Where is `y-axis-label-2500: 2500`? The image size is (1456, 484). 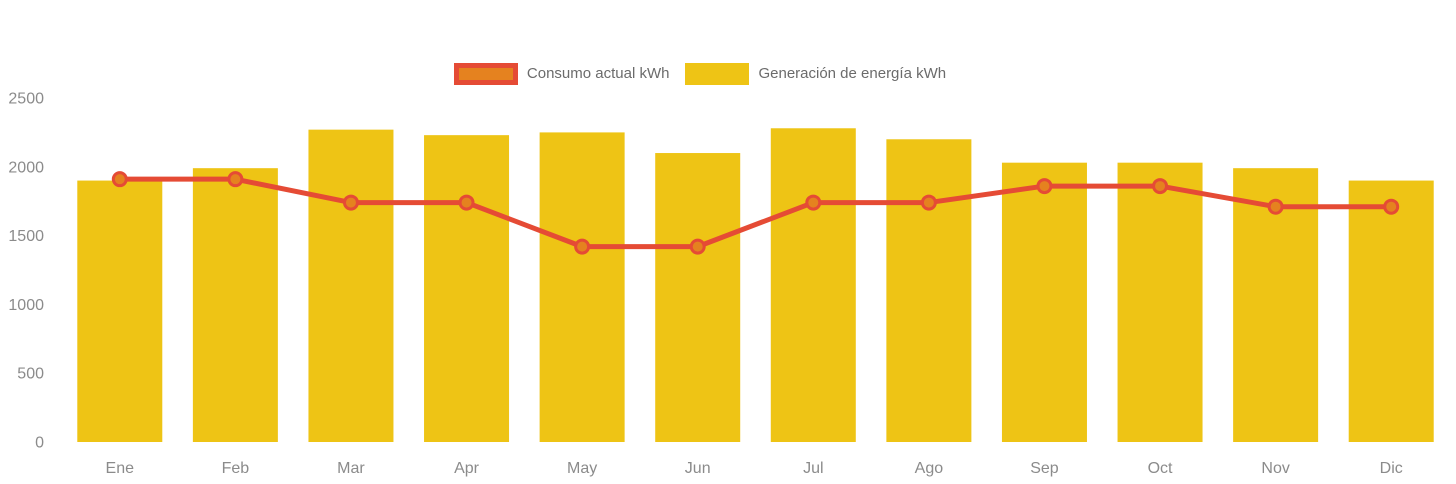
y-axis-label-2500: 2500 is located at coordinates (26, 99).